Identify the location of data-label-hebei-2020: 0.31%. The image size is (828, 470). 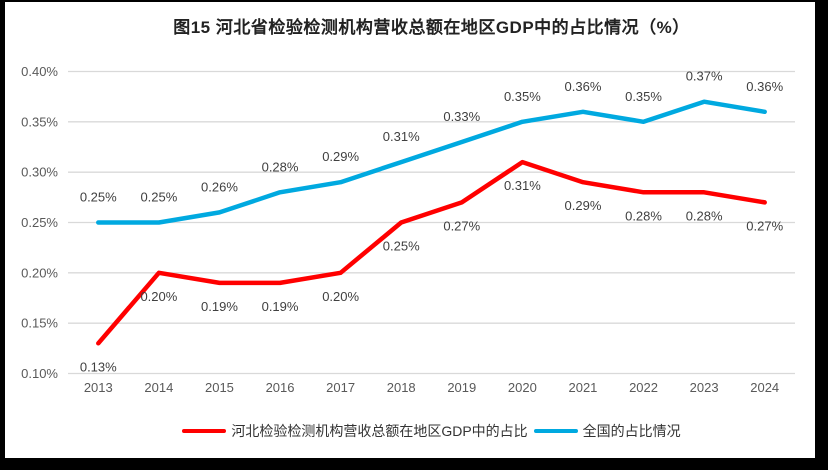
(522, 185).